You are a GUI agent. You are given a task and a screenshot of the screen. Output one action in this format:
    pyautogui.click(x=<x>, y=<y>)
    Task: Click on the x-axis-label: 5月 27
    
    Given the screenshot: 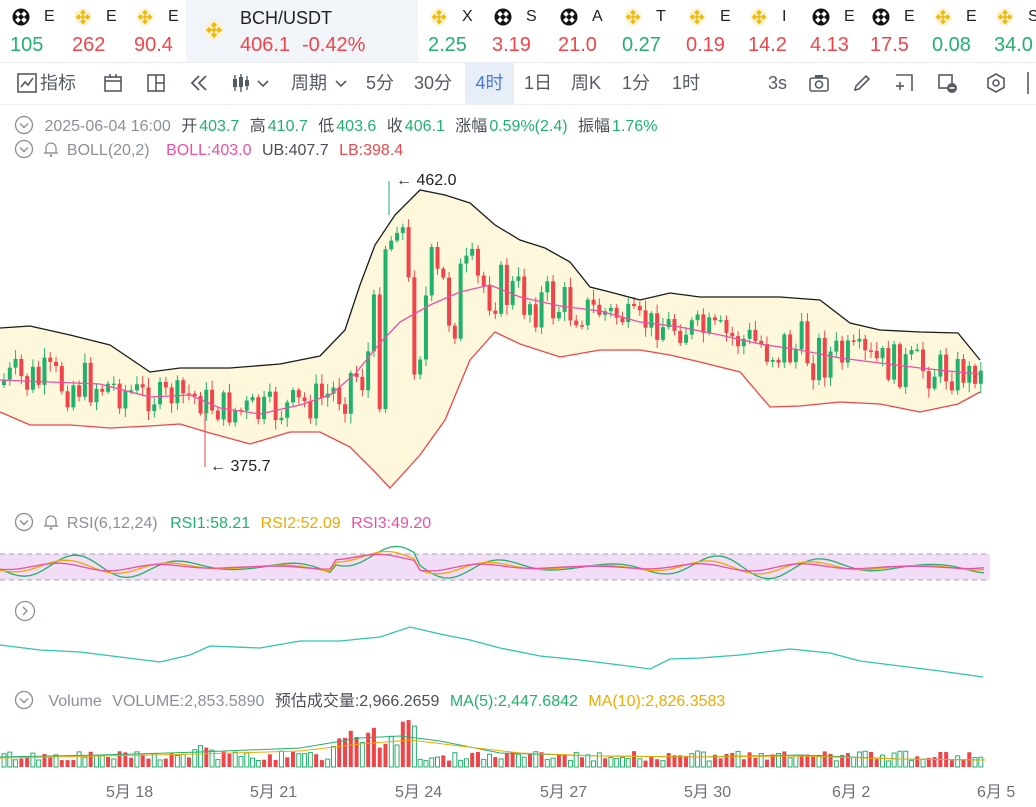 What is the action you would take?
    pyautogui.click(x=564, y=792)
    